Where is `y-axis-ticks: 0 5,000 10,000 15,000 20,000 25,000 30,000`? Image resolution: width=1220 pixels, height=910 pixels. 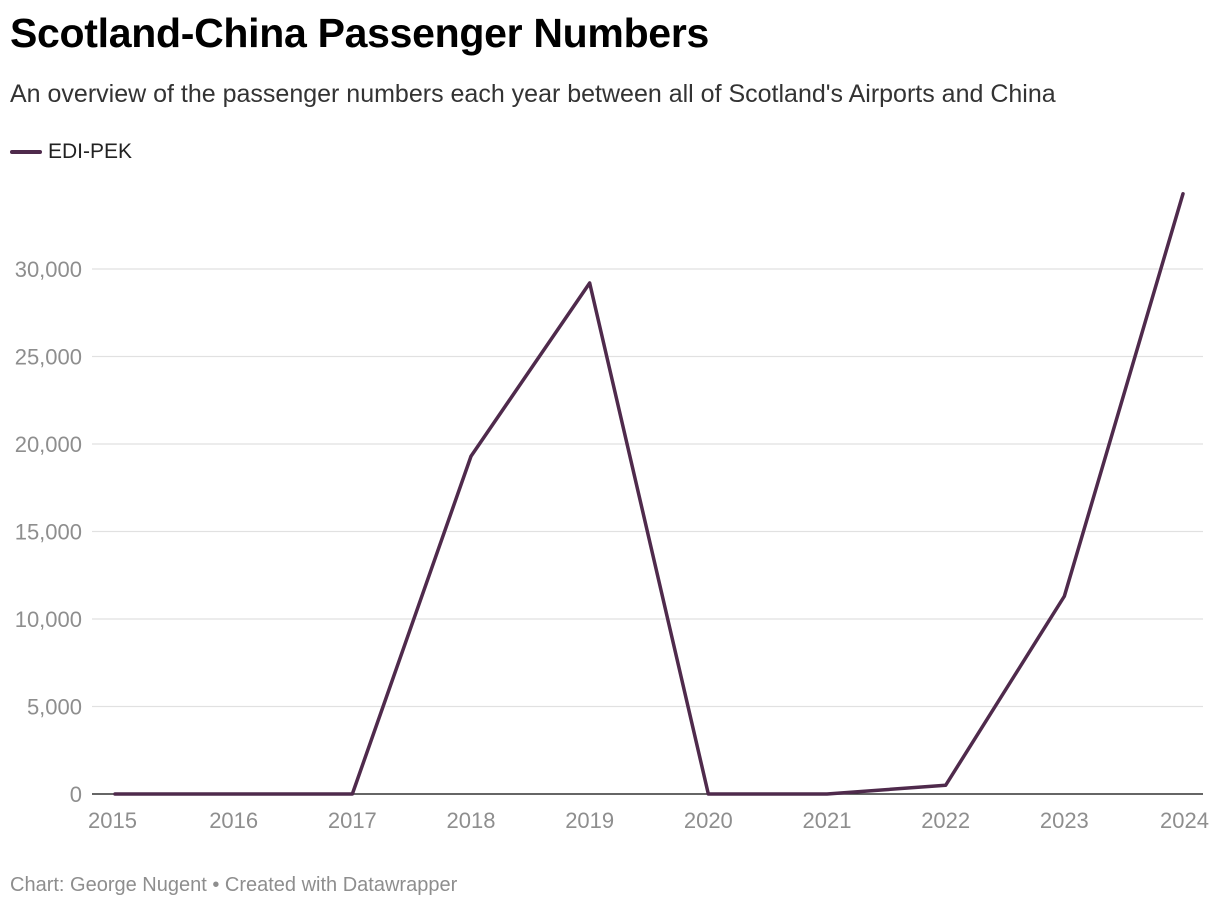 y-axis-ticks: 0 5,000 10,000 15,000 20,000 25,000 30,000 is located at coordinates (48, 532).